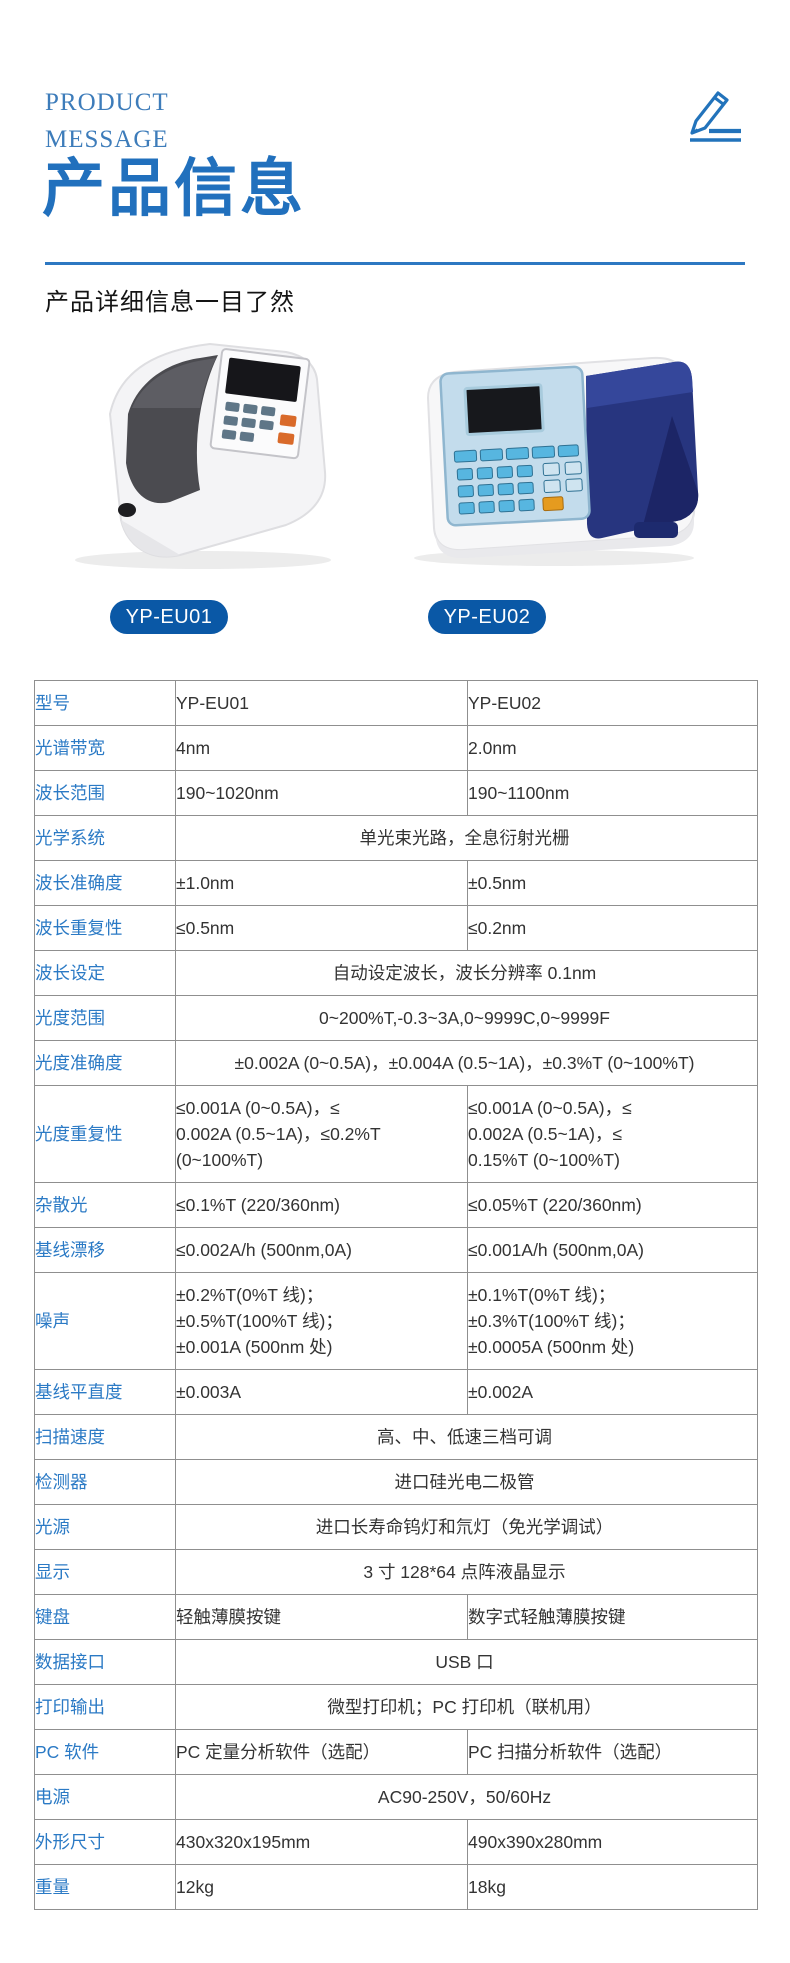  What do you see at coordinates (105, 1707) in the screenshot?
I see `spec-label: 打印输出` at bounding box center [105, 1707].